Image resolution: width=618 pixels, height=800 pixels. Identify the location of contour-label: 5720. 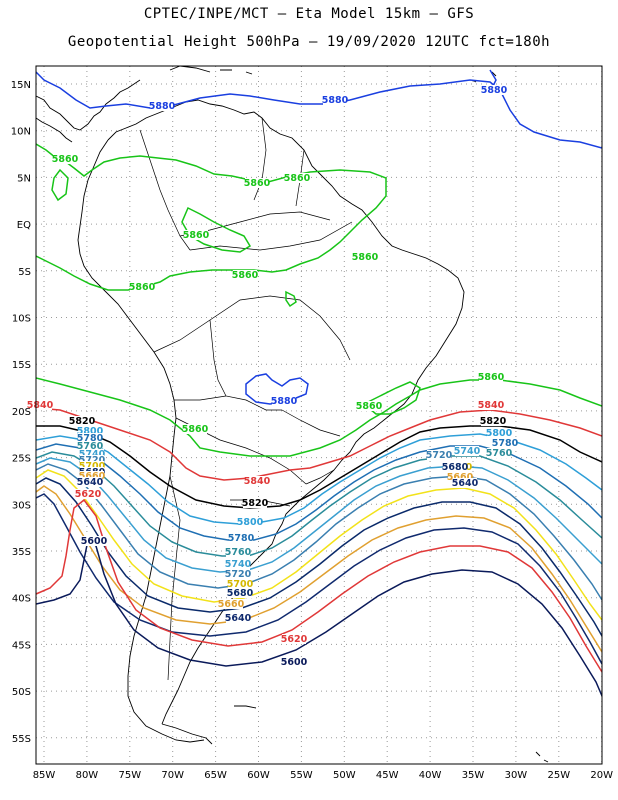
(92, 460).